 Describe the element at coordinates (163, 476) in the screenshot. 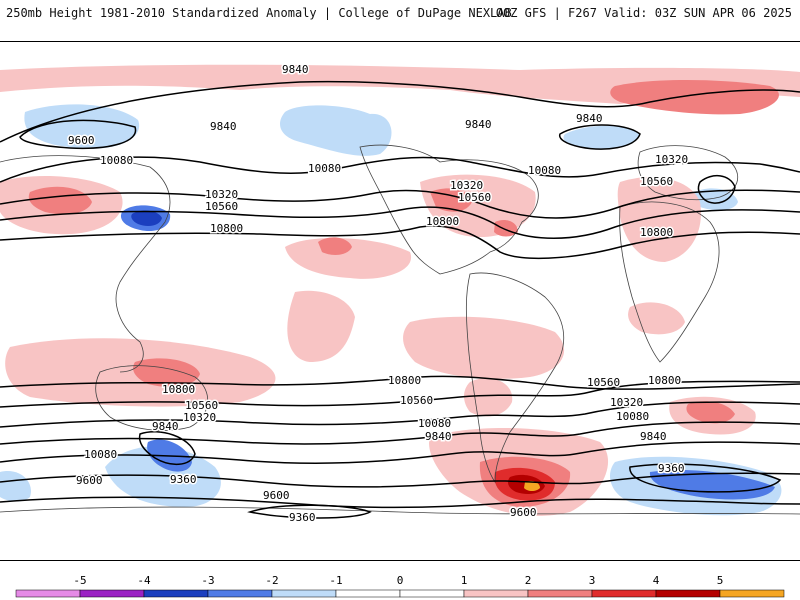

I see `anomaly-region-australia-low` at that location.